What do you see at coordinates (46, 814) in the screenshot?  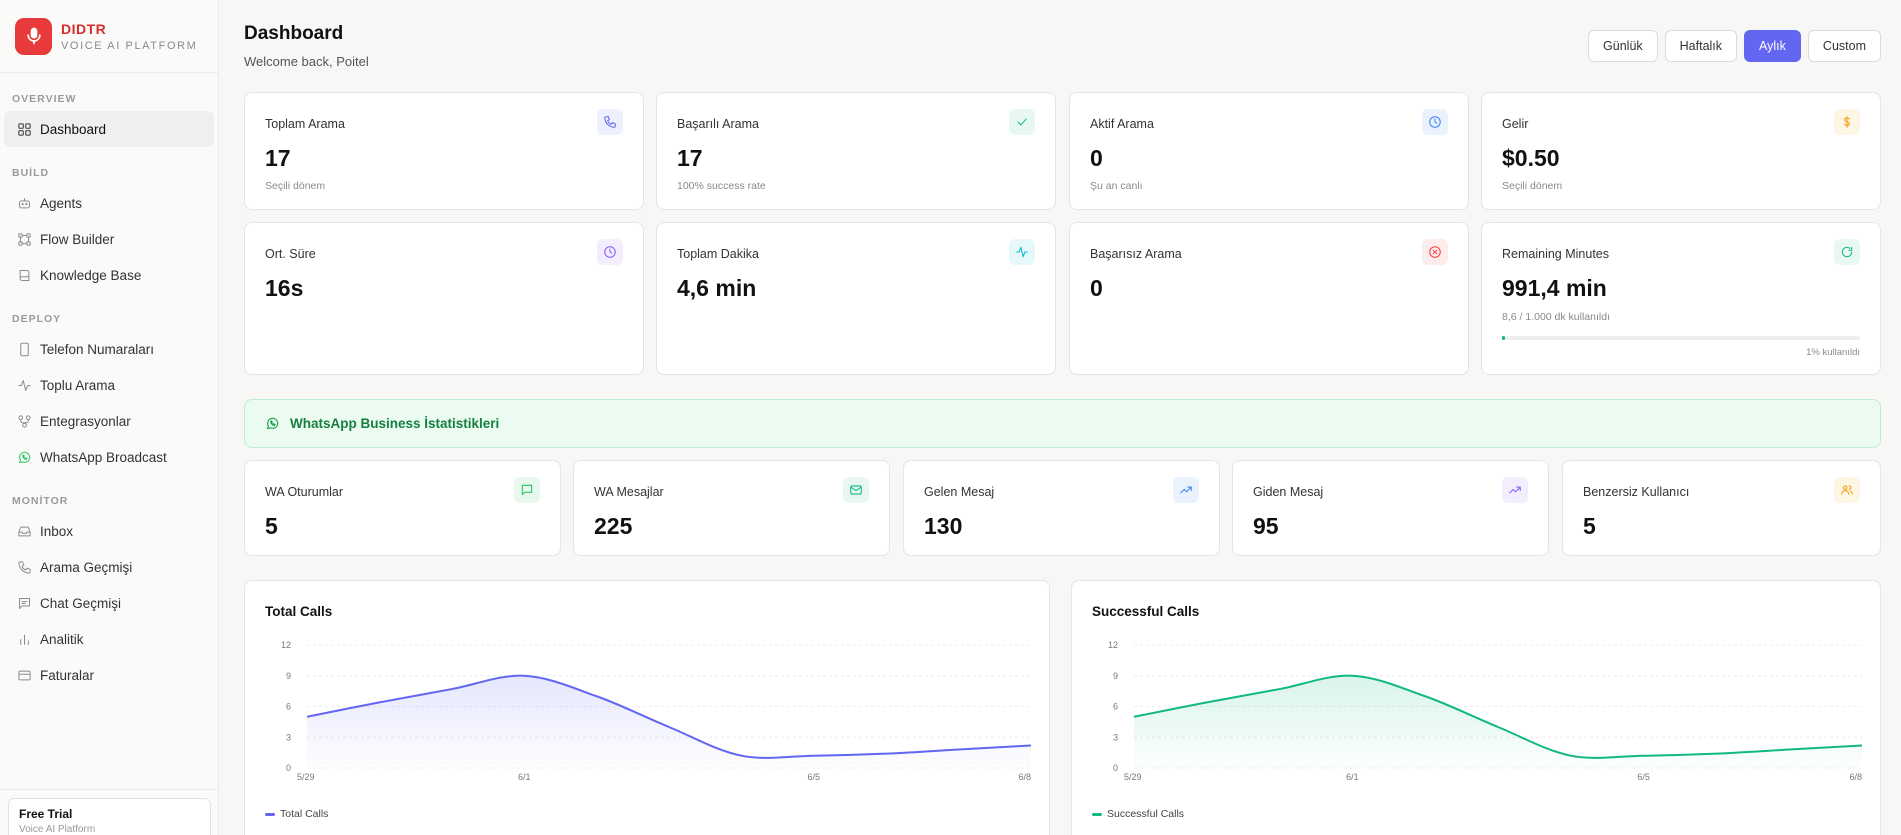 I see `trial-title: Free Trial` at bounding box center [46, 814].